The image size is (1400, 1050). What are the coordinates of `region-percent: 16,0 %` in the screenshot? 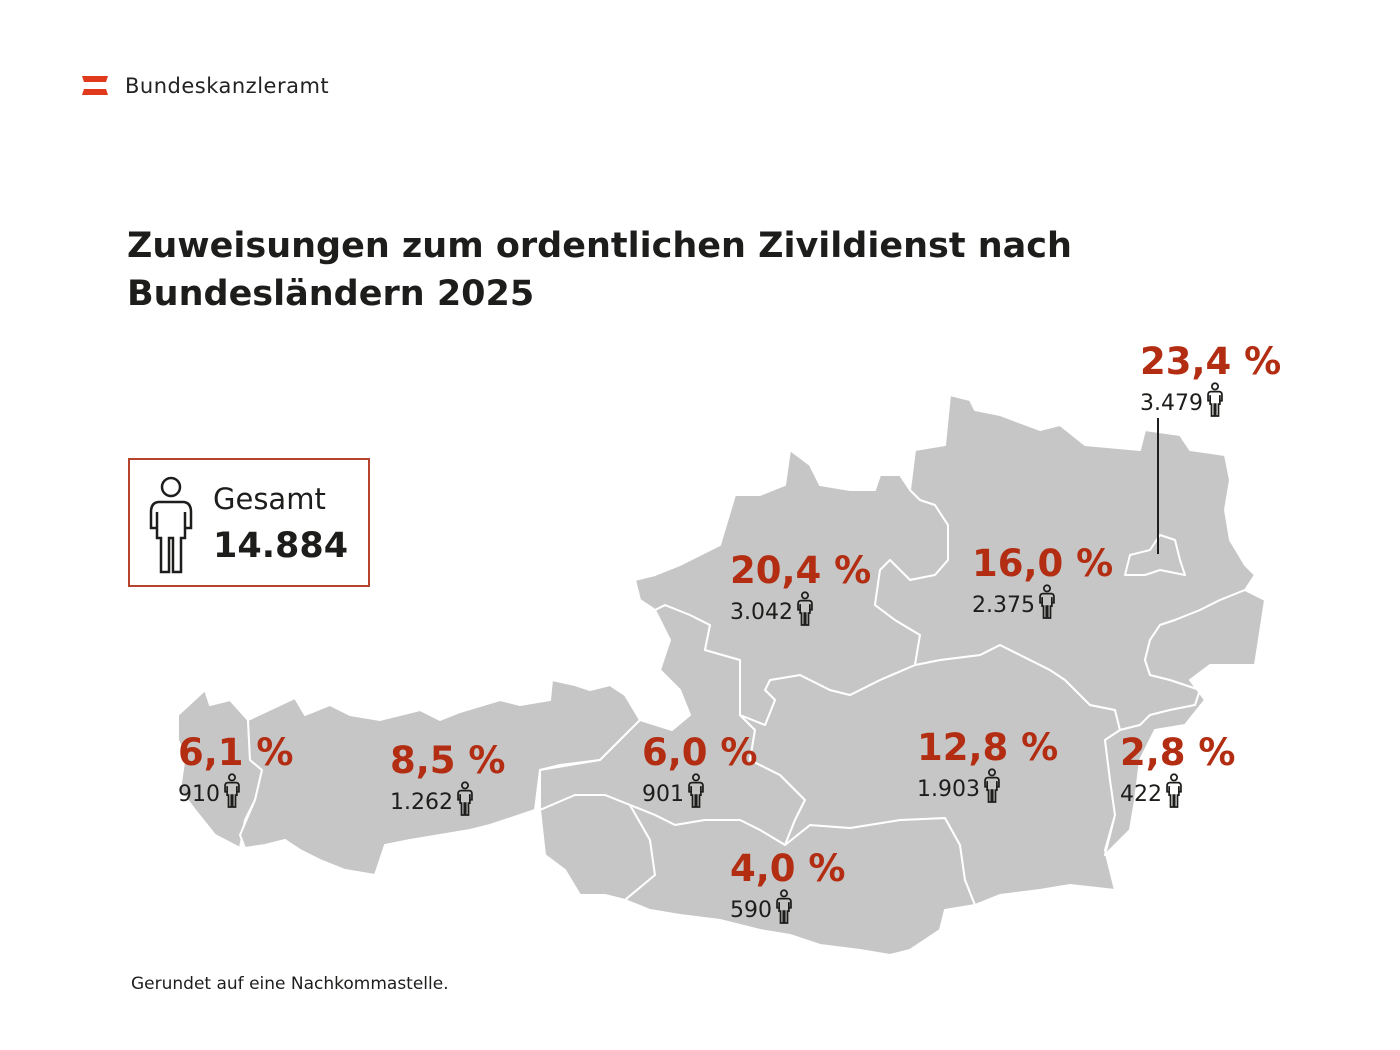 It's located at (1043, 563).